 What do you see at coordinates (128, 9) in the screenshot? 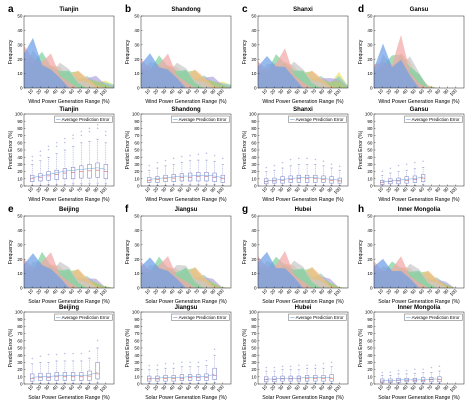
I see `panel-letter: b` at bounding box center [128, 9].